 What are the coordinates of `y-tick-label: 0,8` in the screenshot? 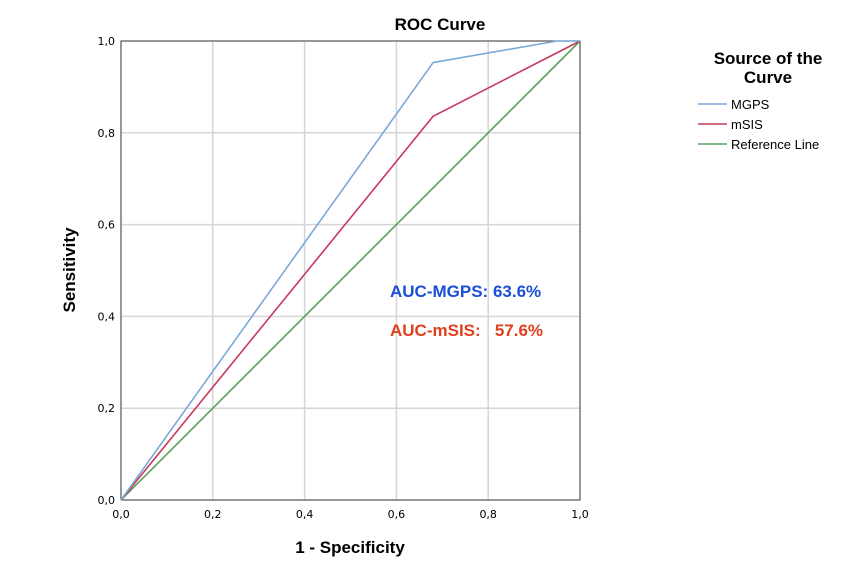 It's located at (107, 133).